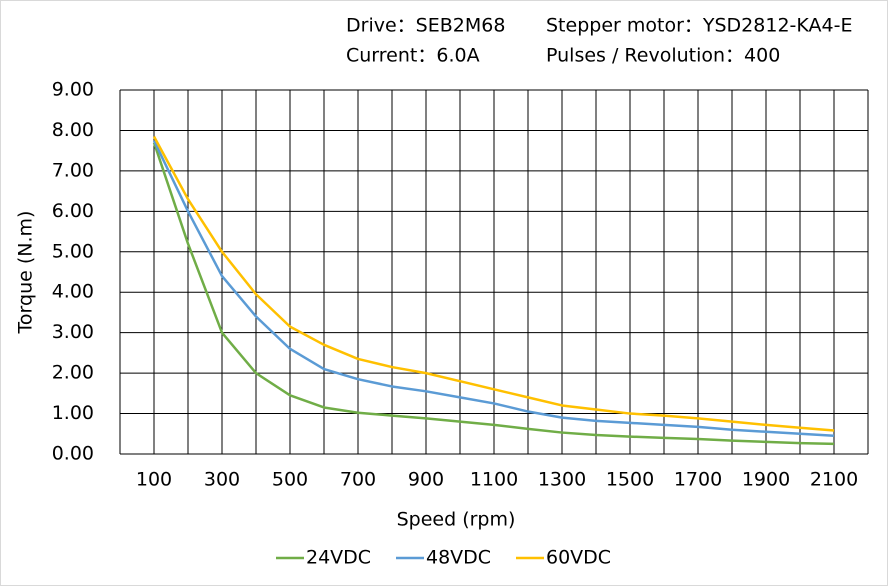  I want to click on y-tick-label: 1.00, so click(73, 413).